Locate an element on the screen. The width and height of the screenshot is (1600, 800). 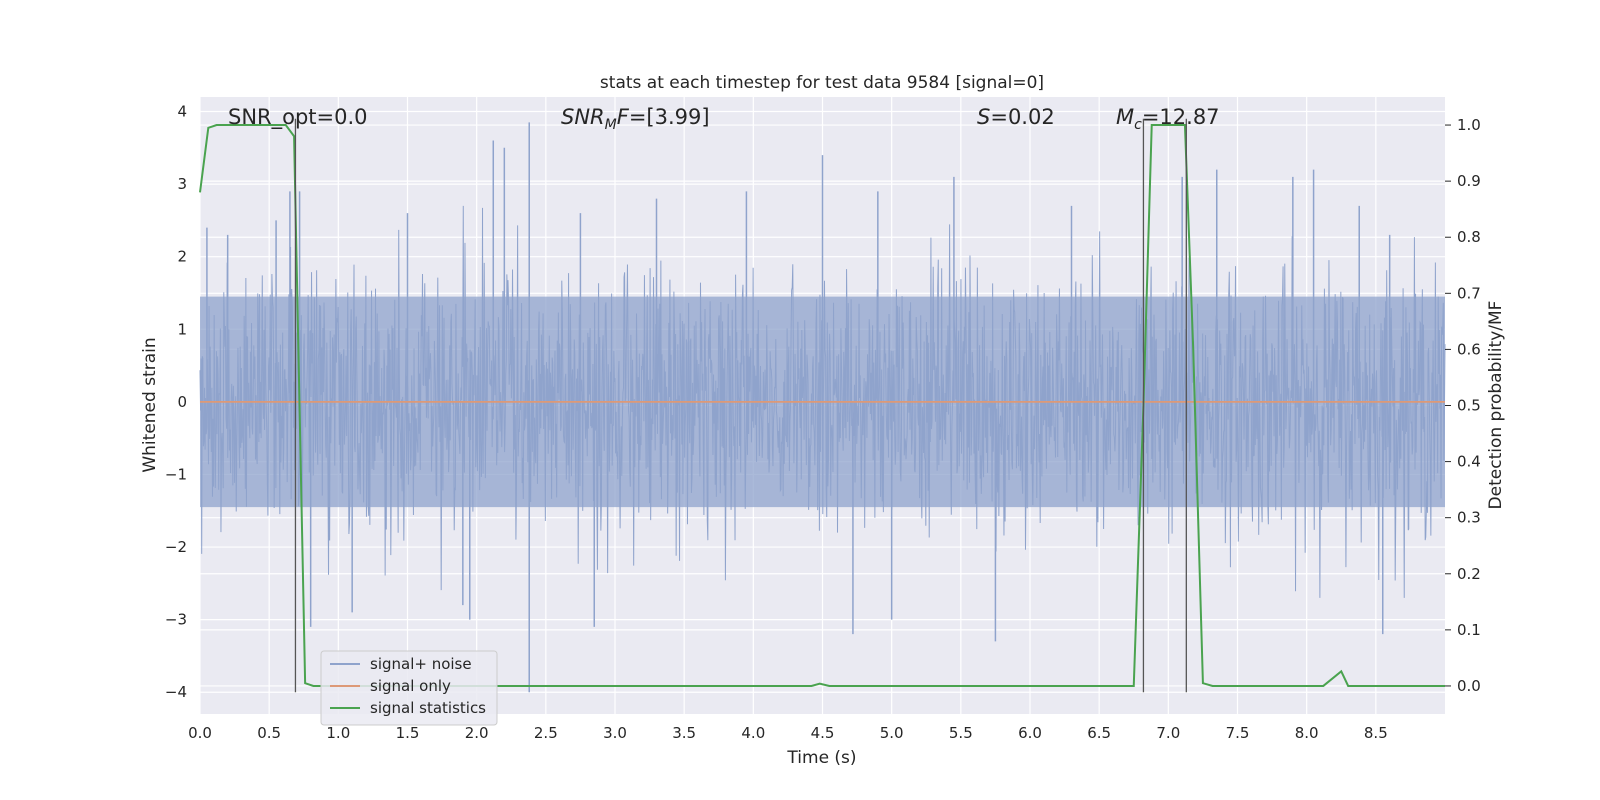
x-tick-label: 0.0 is located at coordinates (200, 733).